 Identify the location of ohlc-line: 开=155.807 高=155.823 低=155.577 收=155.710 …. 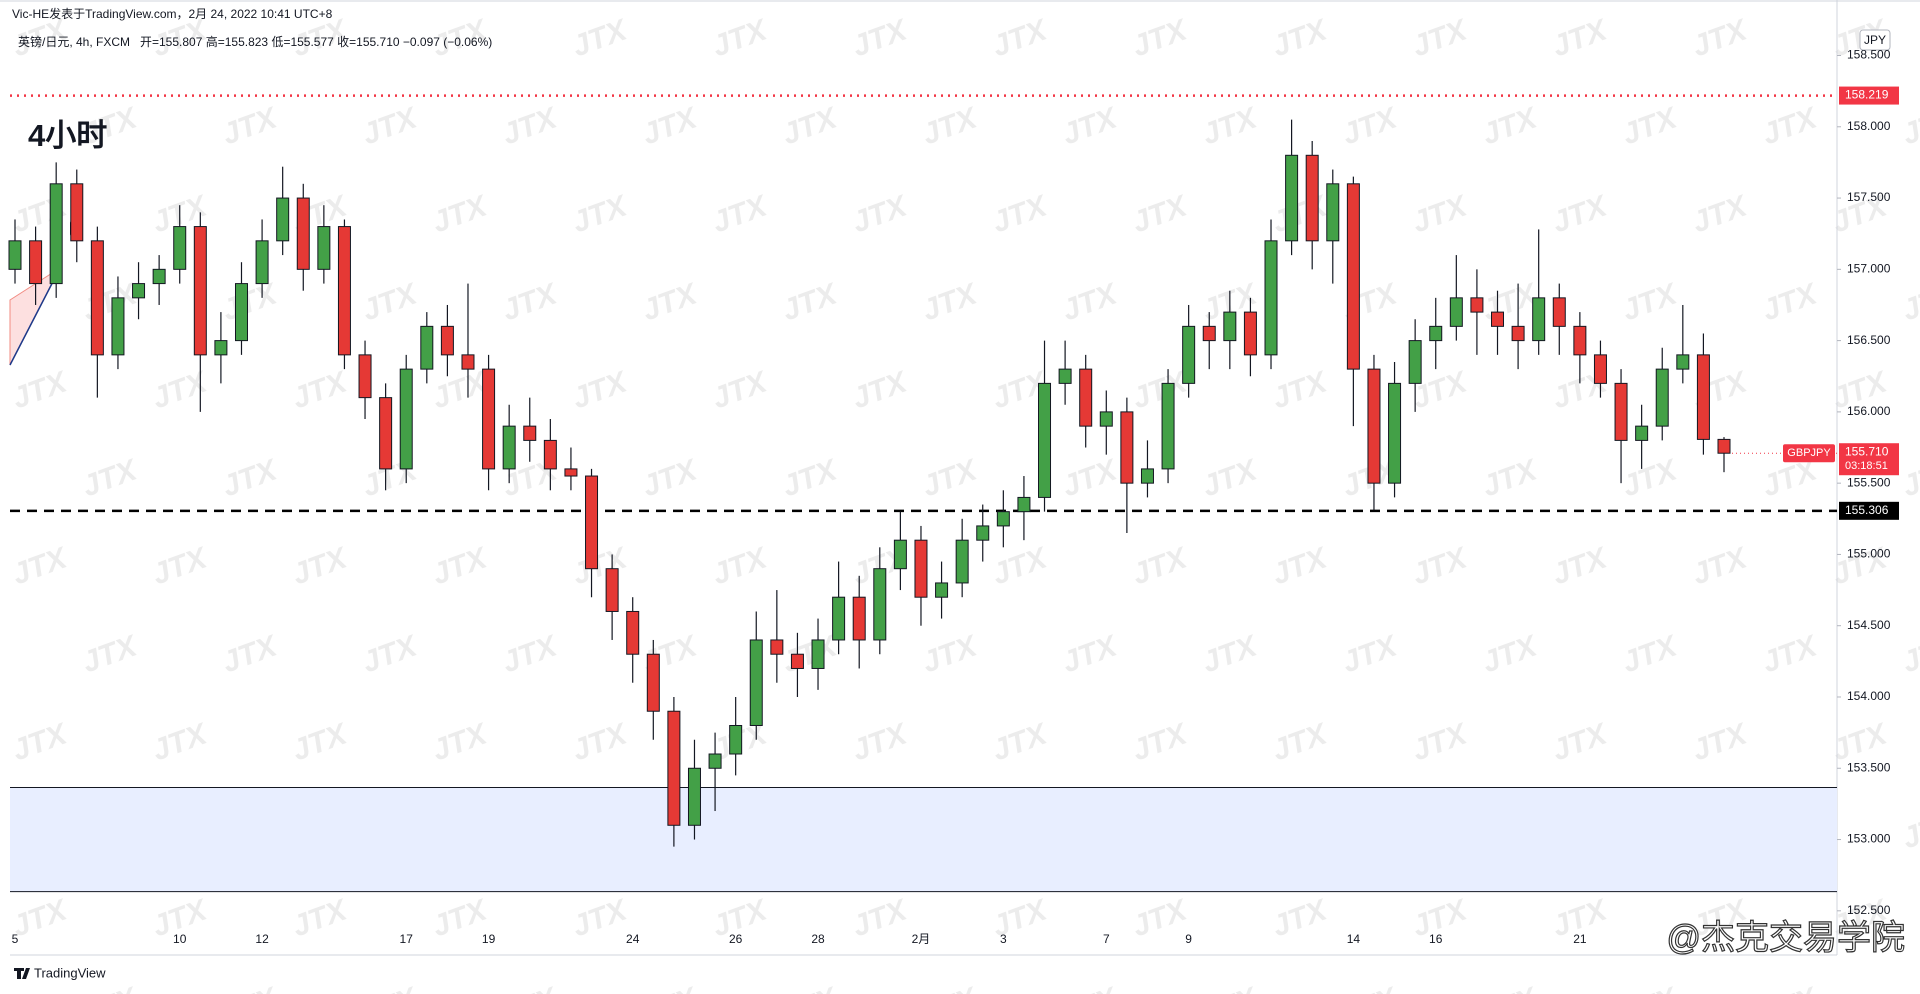
(316, 41).